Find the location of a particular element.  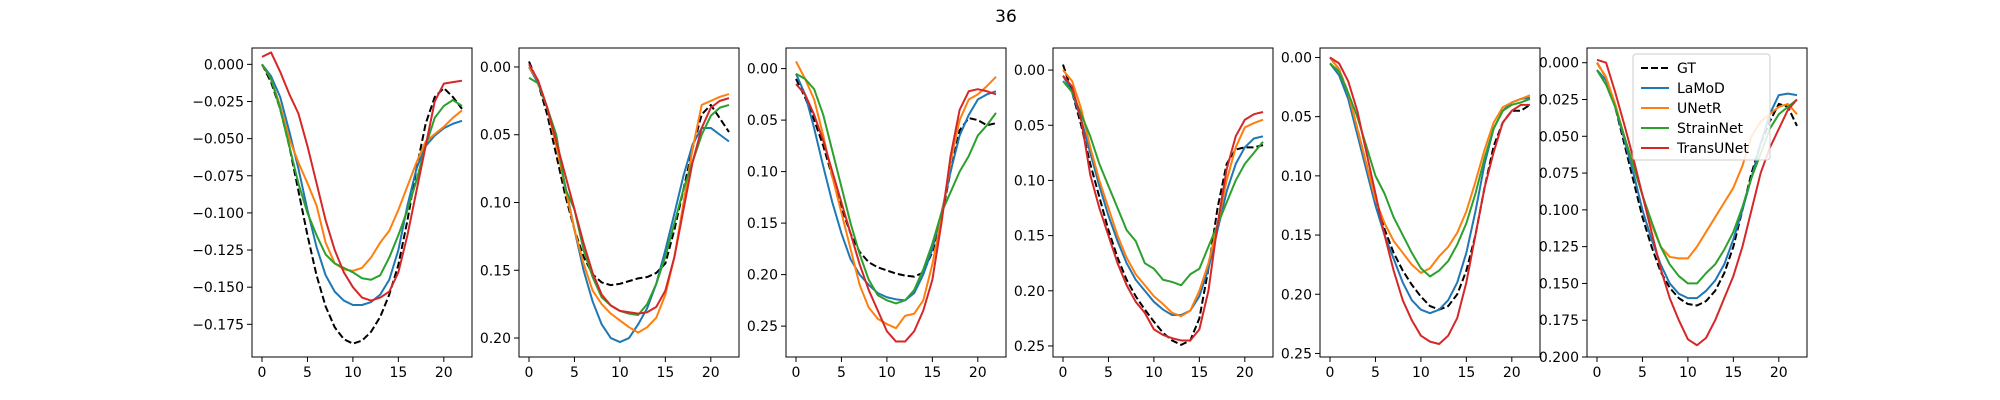

subplot-3: 0 5 10 15 20 0.00 0.05 0.10 0.15 0.20 0.25 is located at coordinates (877, 214).